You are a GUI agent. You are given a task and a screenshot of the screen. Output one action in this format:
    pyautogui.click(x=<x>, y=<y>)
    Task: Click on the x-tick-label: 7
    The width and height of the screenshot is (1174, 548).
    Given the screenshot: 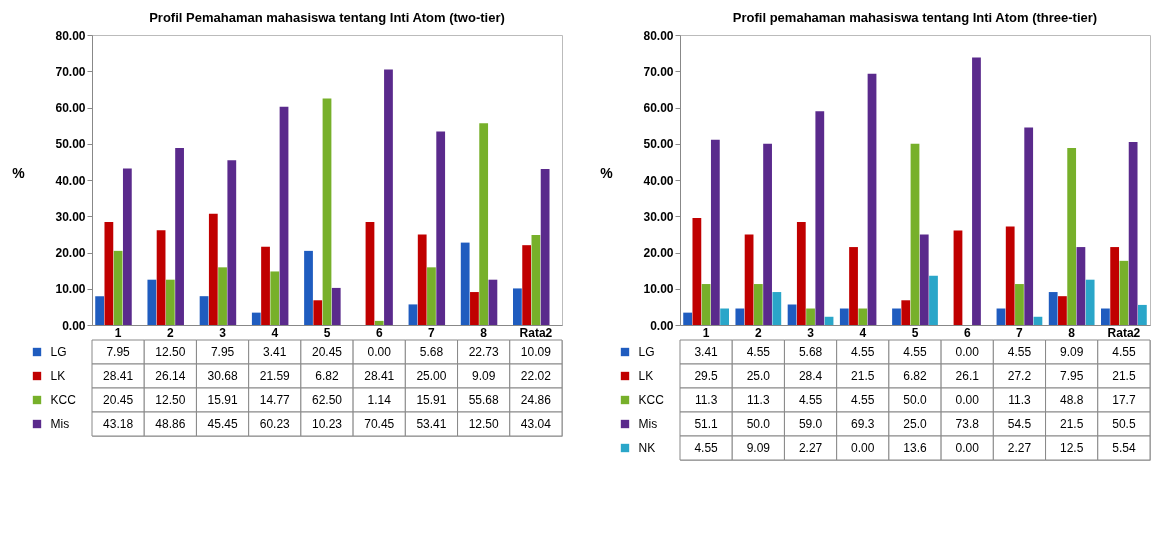 What is the action you would take?
    pyautogui.click(x=1020, y=332)
    